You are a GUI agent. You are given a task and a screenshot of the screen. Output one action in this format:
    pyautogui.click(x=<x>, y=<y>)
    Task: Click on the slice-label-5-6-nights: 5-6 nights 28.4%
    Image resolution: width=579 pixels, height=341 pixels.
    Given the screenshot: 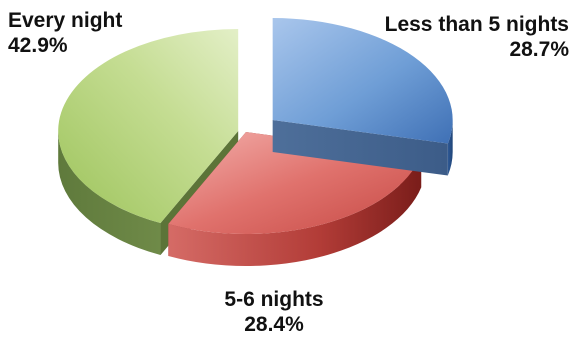 What is the action you would take?
    pyautogui.click(x=274, y=312)
    